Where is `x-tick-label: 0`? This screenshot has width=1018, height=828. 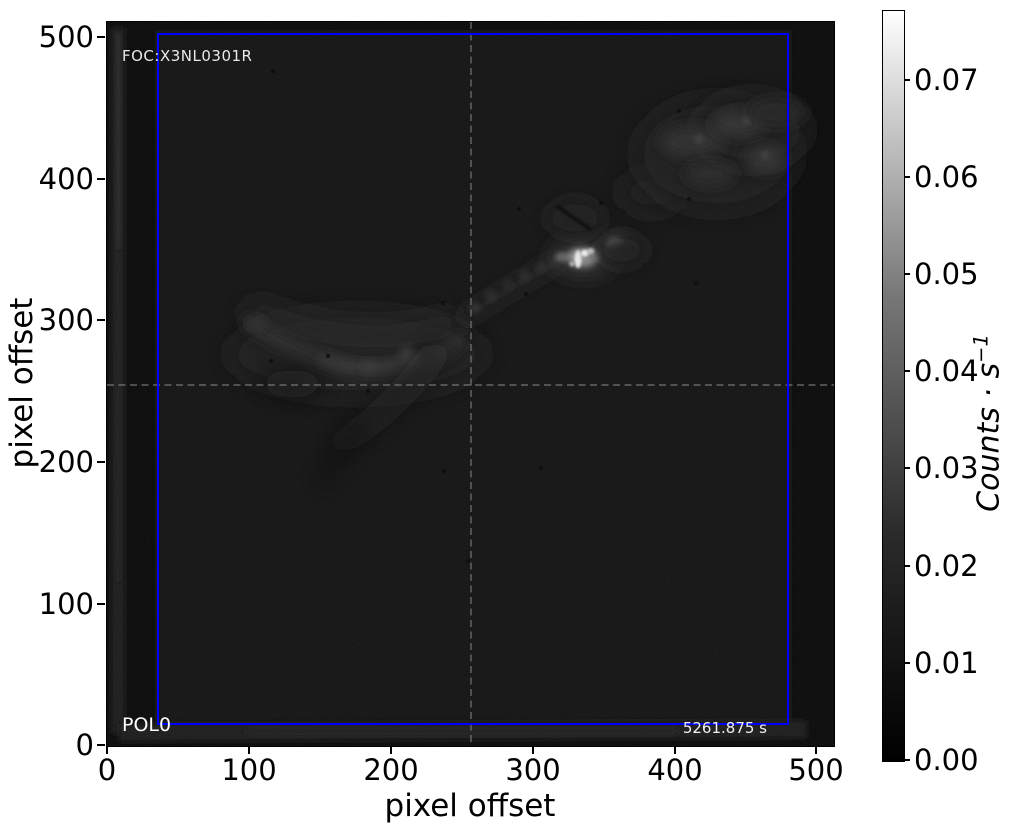 x-tick-label: 0 is located at coordinates (107, 770).